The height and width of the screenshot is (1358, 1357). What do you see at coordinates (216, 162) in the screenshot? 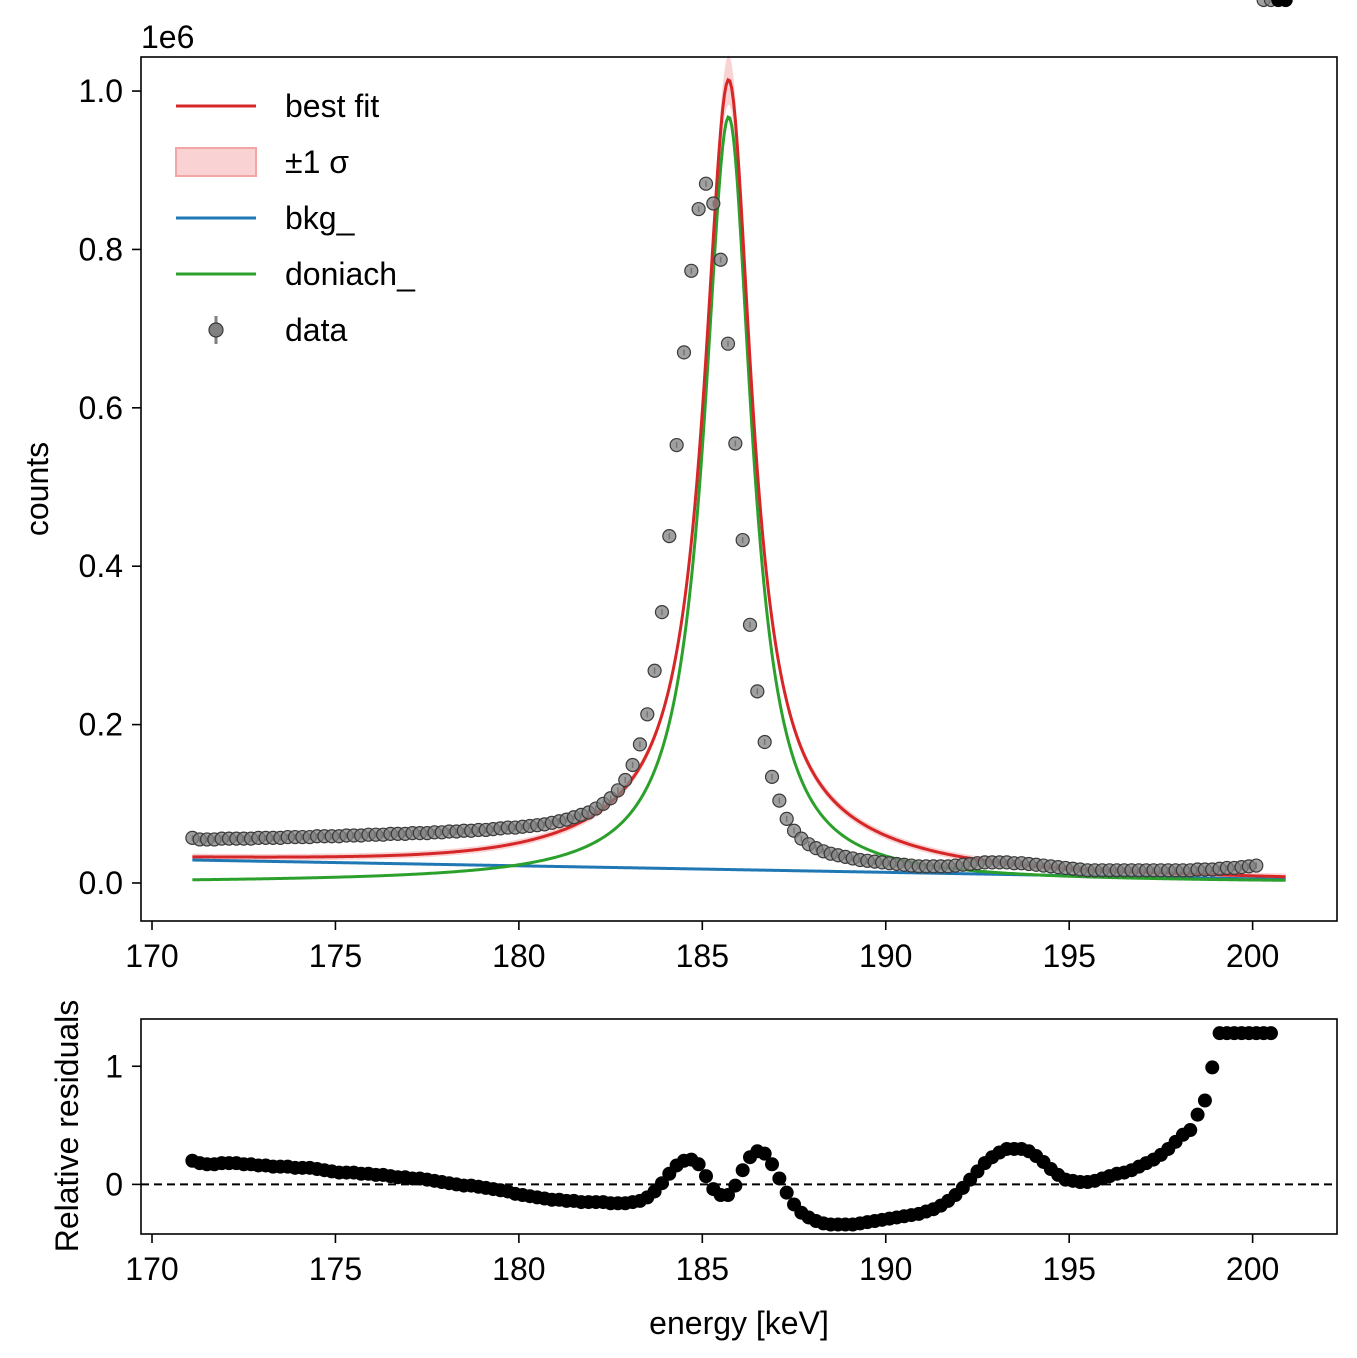
I see `legend-swatch` at bounding box center [216, 162].